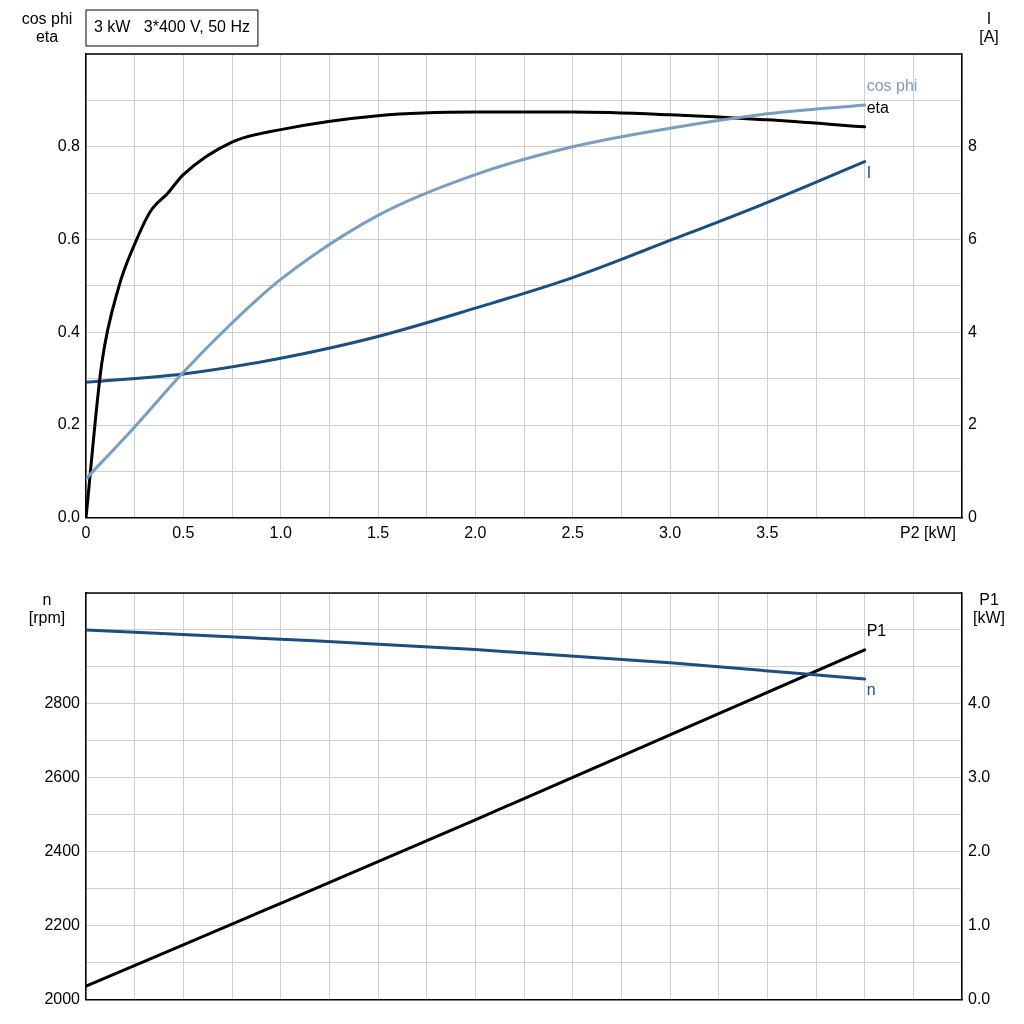 Image resolution: width=1024 pixels, height=1024 pixels. I want to click on y2-tick-label: 0, so click(972, 517).